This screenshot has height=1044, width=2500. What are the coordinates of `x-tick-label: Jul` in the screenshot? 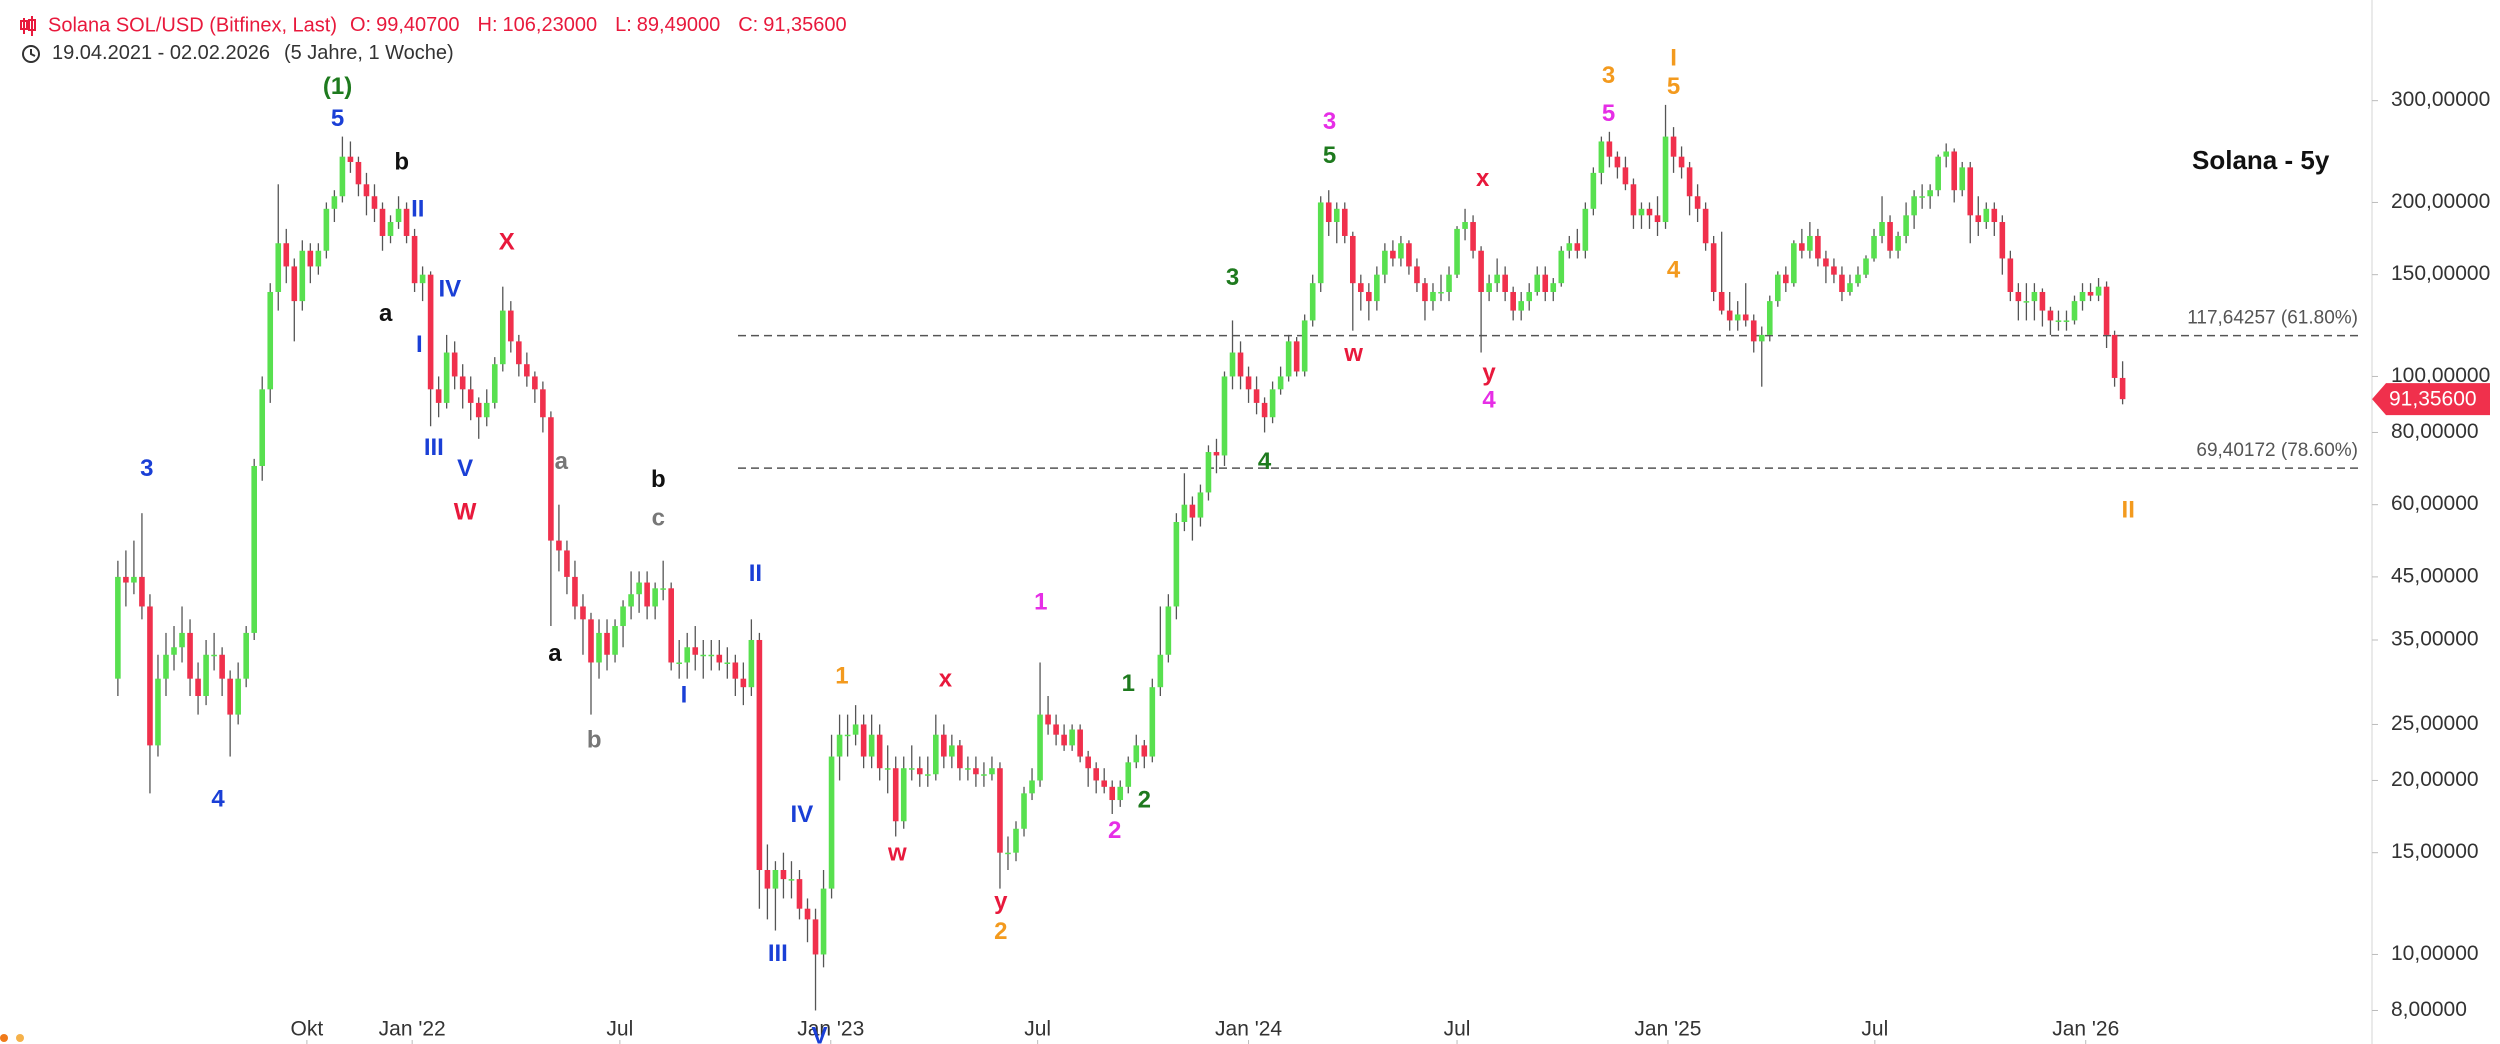 It's located at (1457, 1029).